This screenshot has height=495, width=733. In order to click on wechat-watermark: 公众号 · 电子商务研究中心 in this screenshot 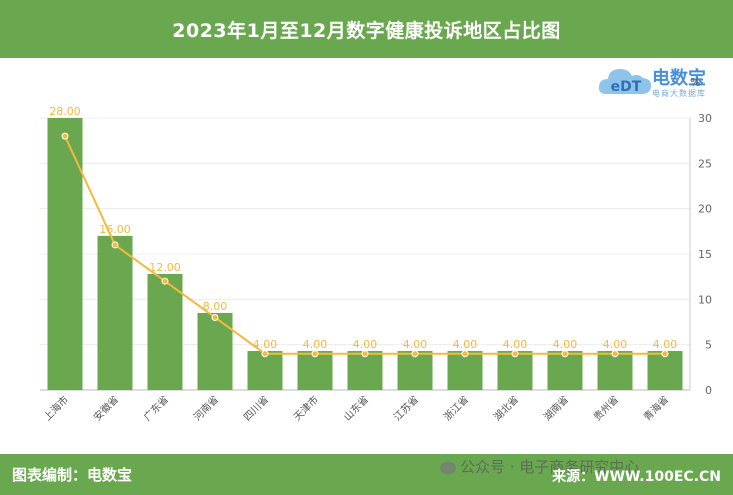, I will do `click(539, 466)`.